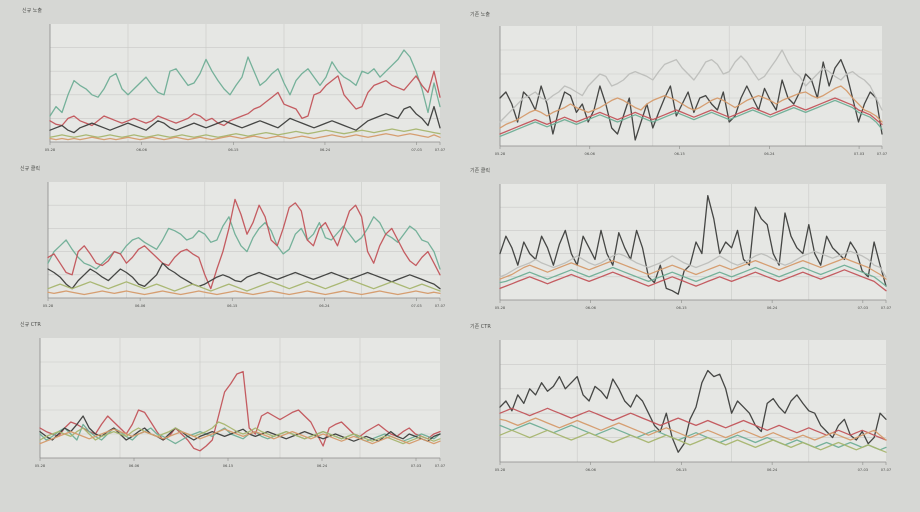  Describe the element at coordinates (30, 168) in the screenshot. I see `chart-title: 신규 클릭` at that location.